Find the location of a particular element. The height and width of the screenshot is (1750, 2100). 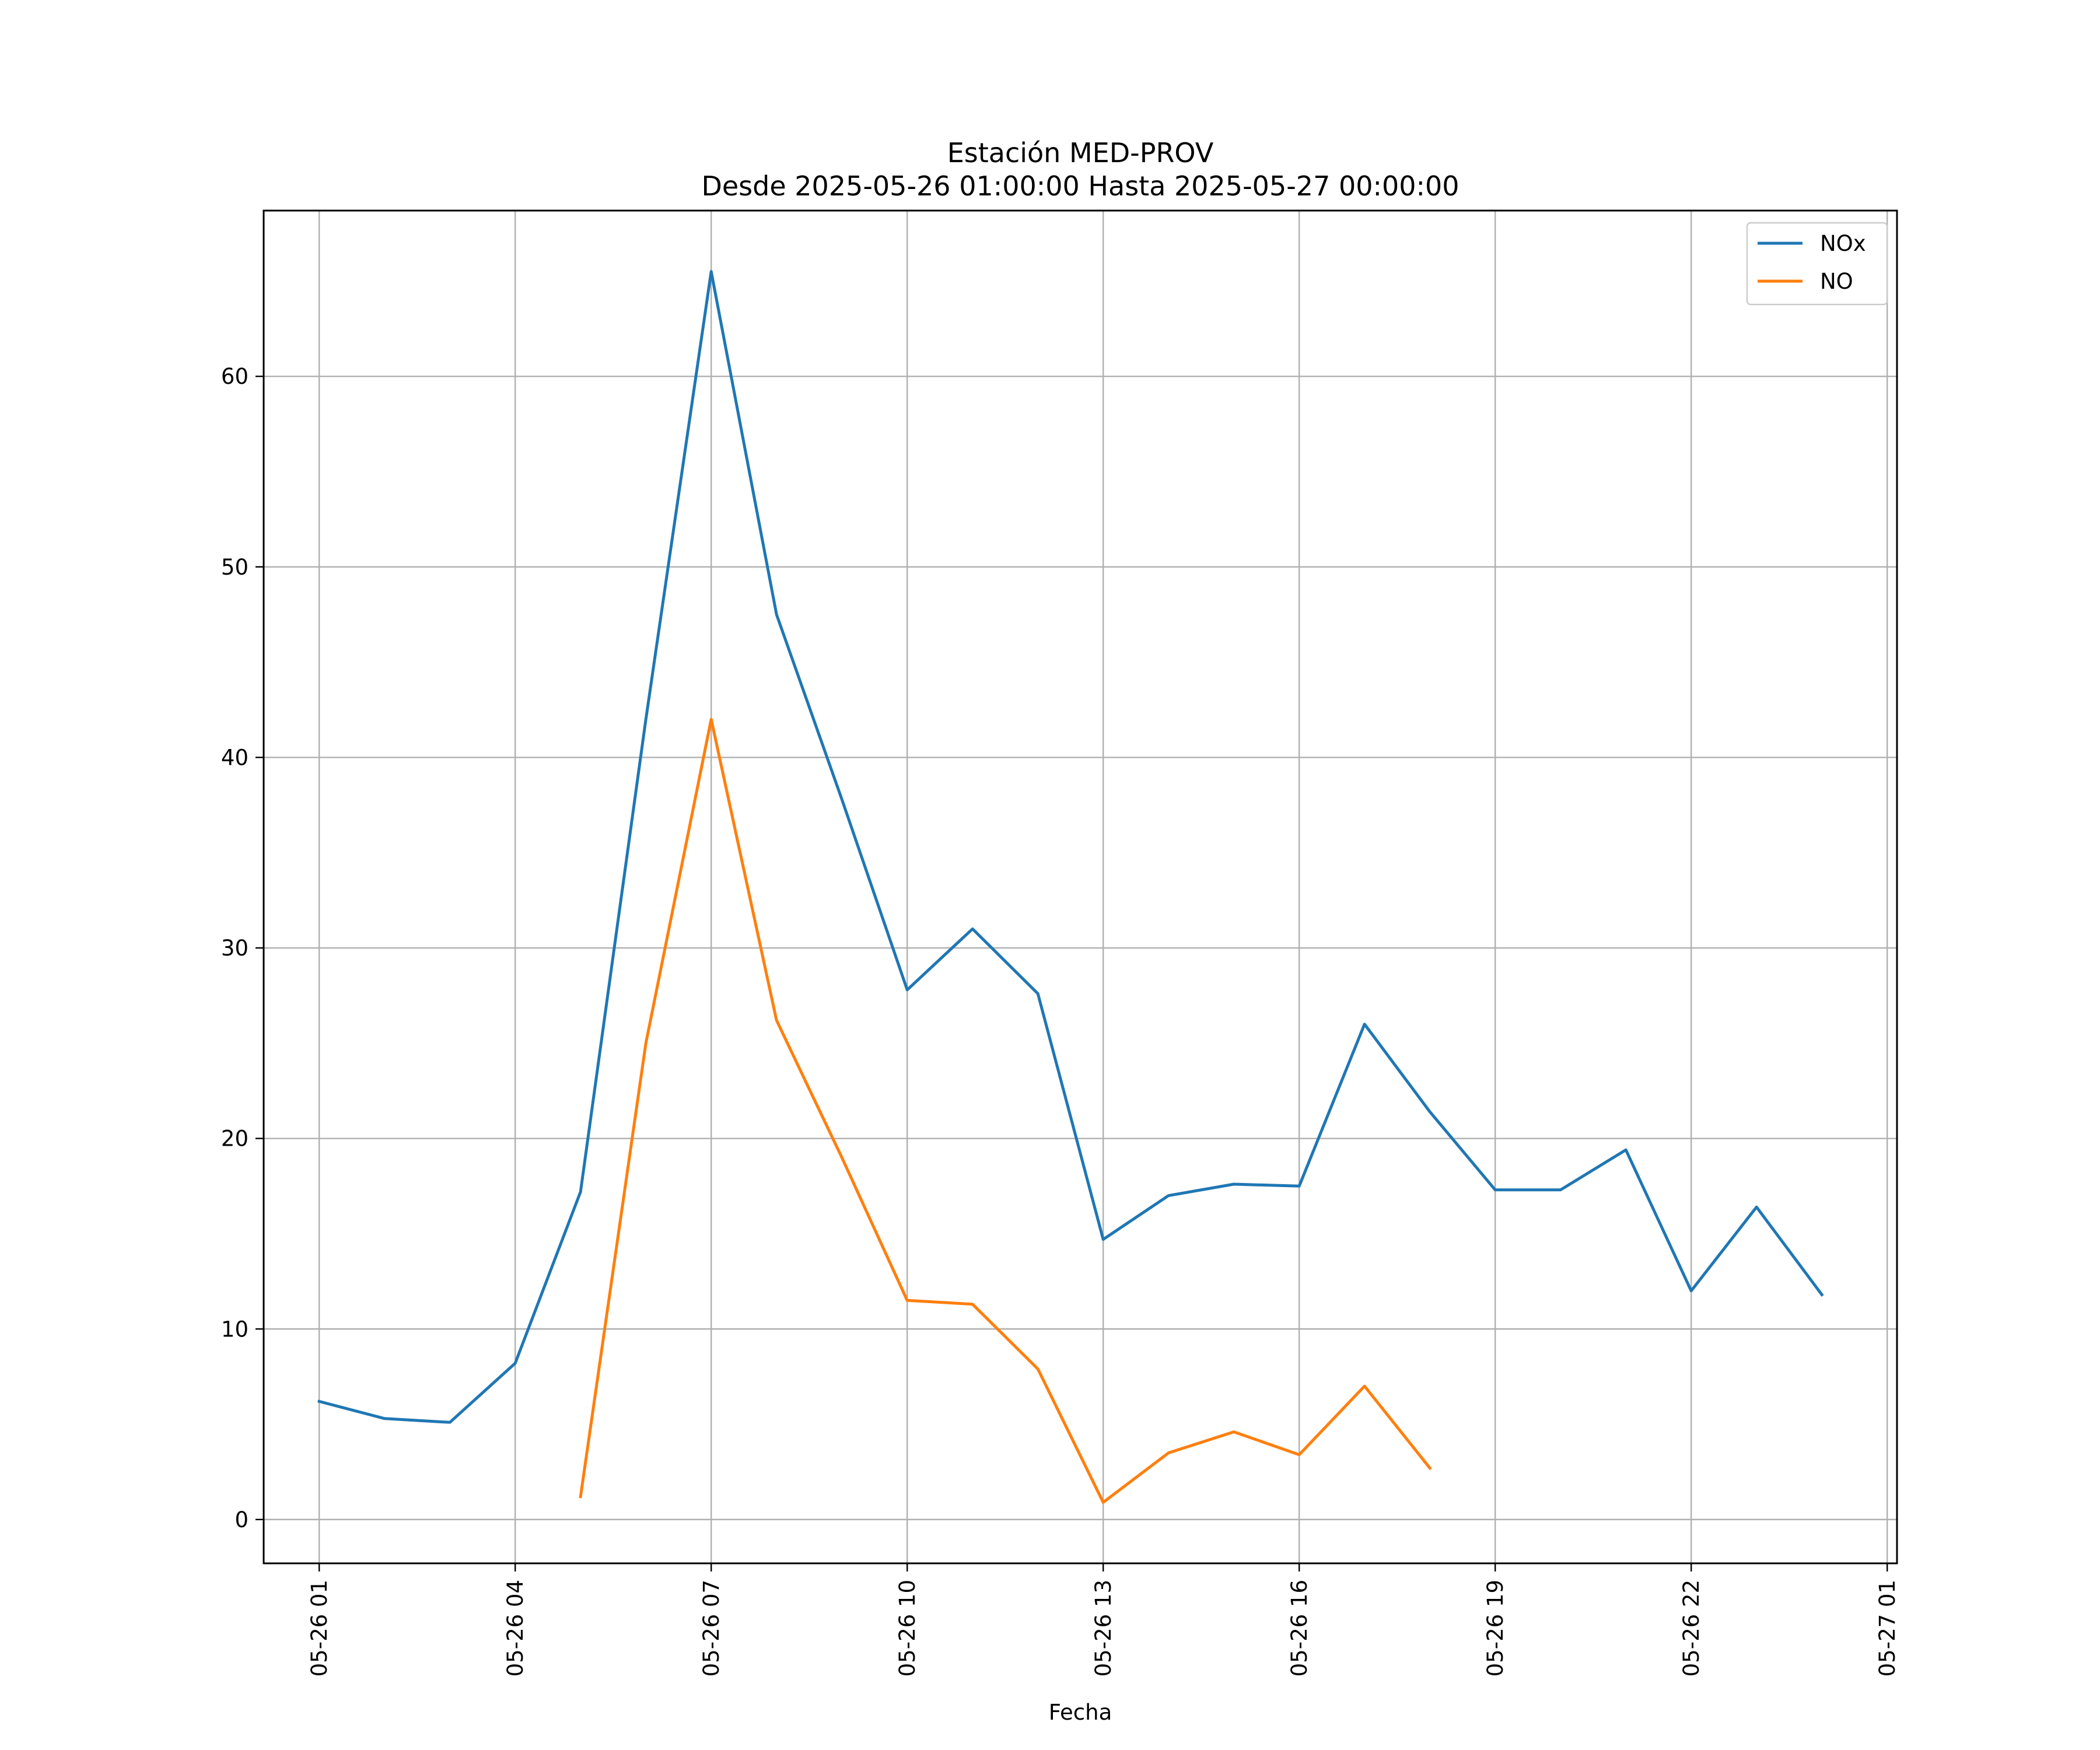

y-tick-label: 60 is located at coordinates (235, 377).